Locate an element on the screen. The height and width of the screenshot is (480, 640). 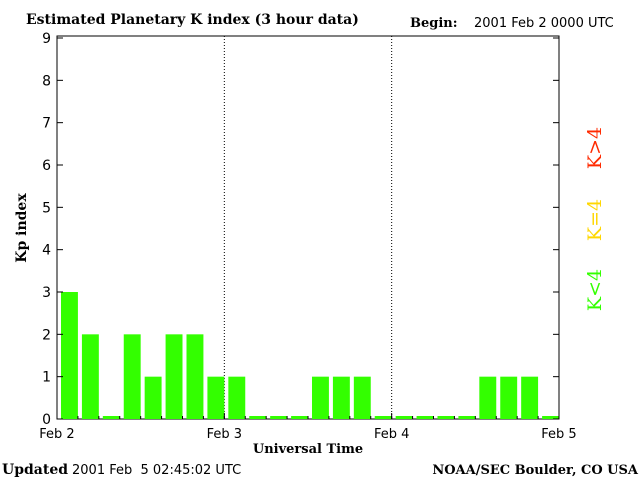
legend-item: K=4 is located at coordinates (595, 220).